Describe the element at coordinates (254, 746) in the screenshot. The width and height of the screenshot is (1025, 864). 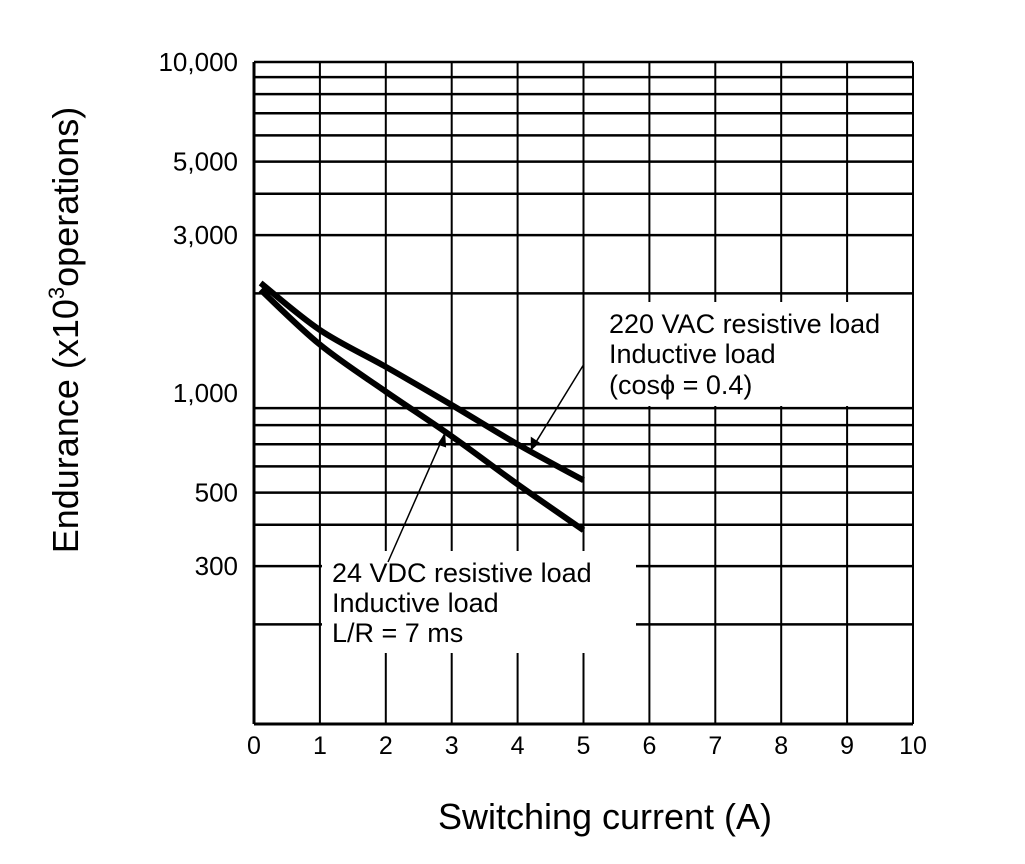
I see `x-tick-label: 0` at that location.